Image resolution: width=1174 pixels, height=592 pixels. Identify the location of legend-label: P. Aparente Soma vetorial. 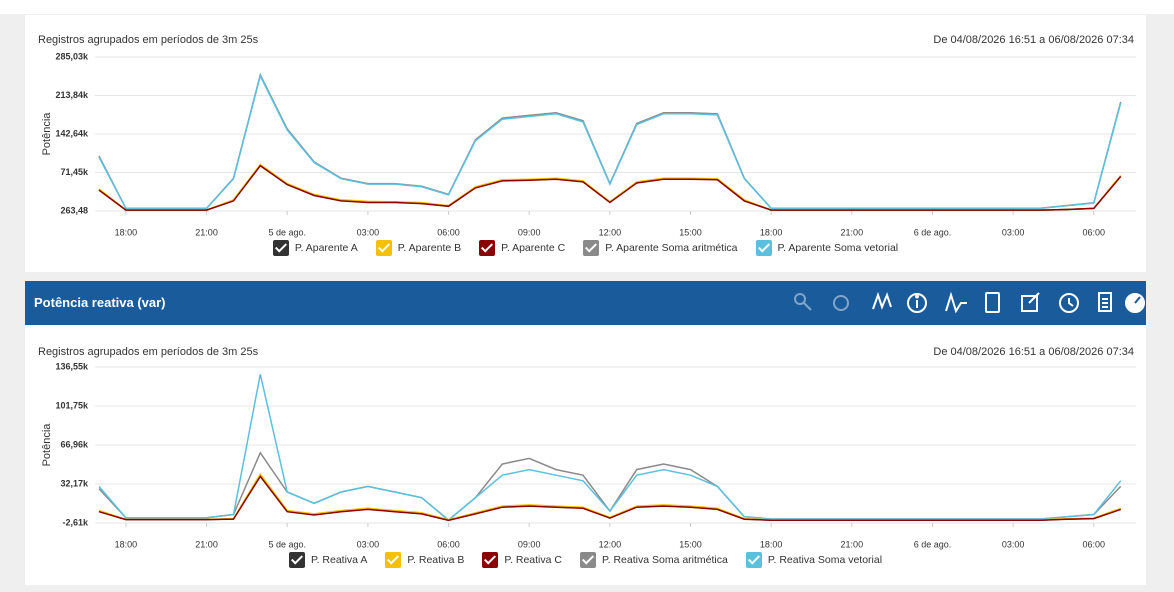
(838, 248).